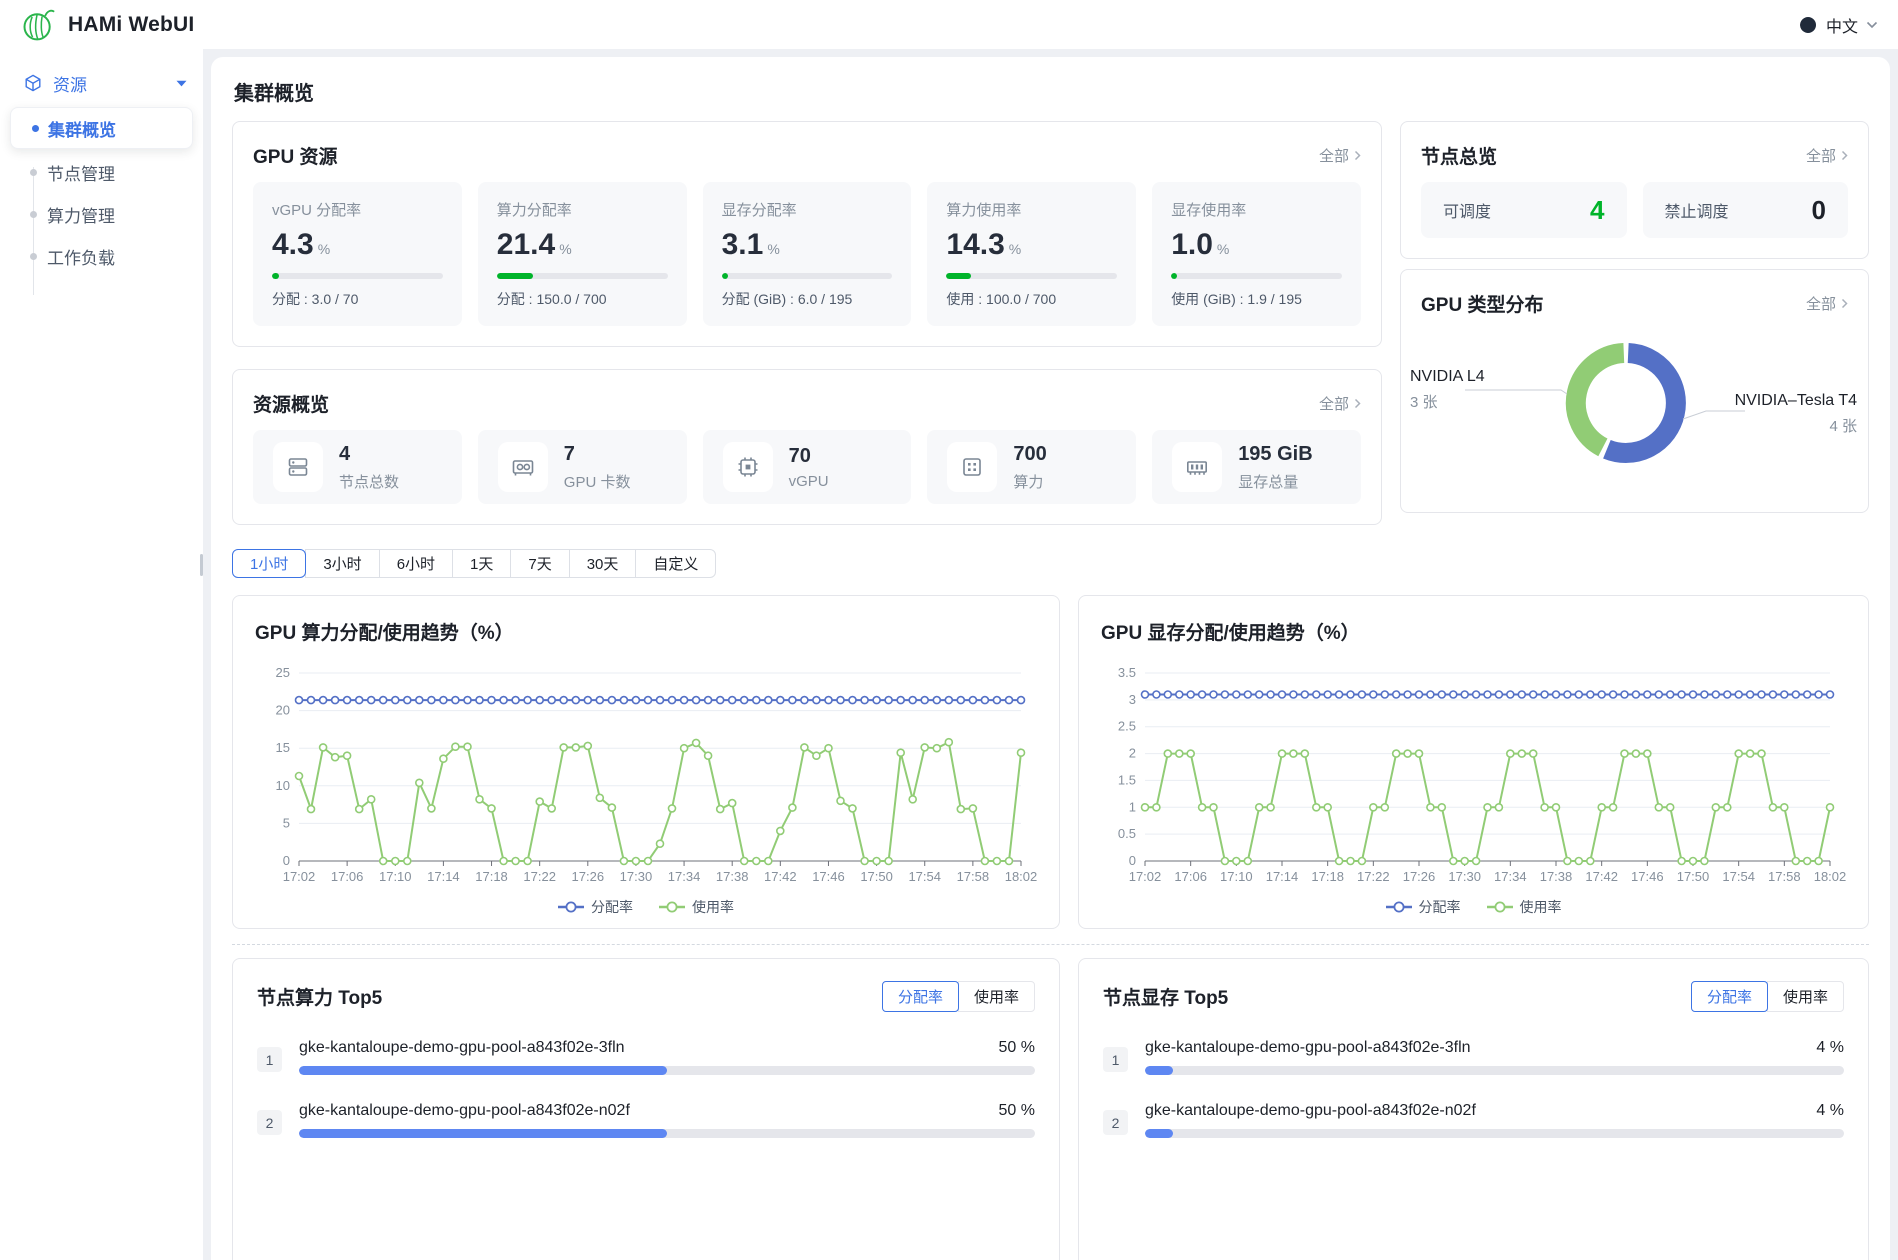  What do you see at coordinates (101, 83) in the screenshot?
I see `sidebar-section-resources: 资源` at bounding box center [101, 83].